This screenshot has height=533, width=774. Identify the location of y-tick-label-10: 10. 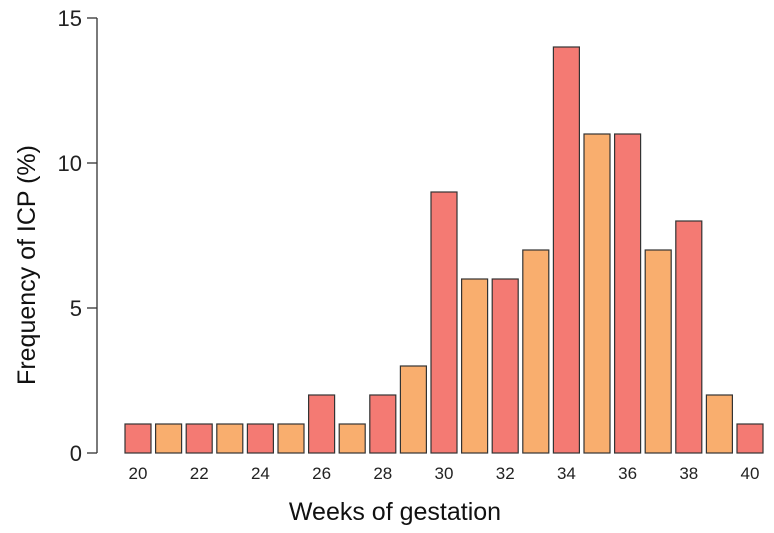
(70, 163).